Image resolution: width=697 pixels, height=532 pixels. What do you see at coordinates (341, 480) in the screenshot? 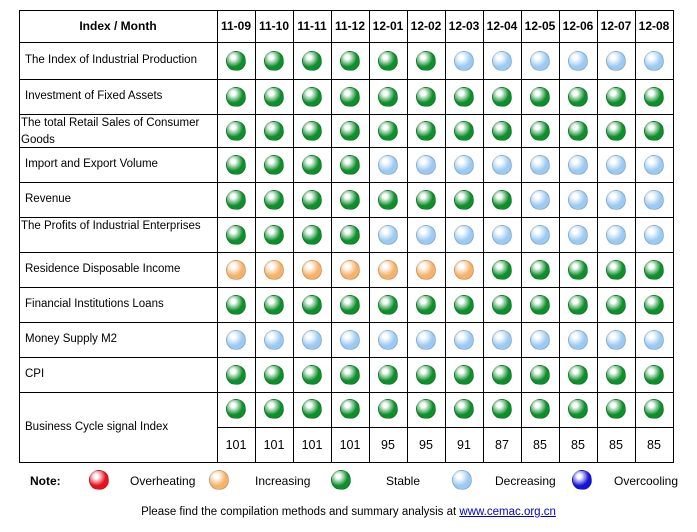
I see `legend-dot` at bounding box center [341, 480].